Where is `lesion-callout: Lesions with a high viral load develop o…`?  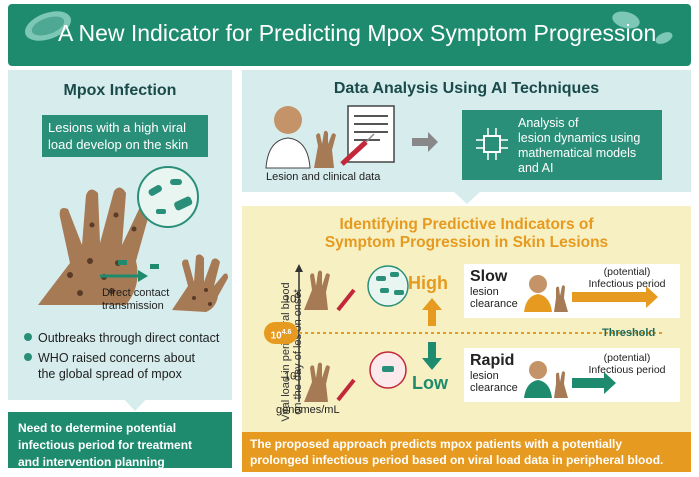 lesion-callout: Lesions with a high viral load develop o… is located at coordinates (125, 136).